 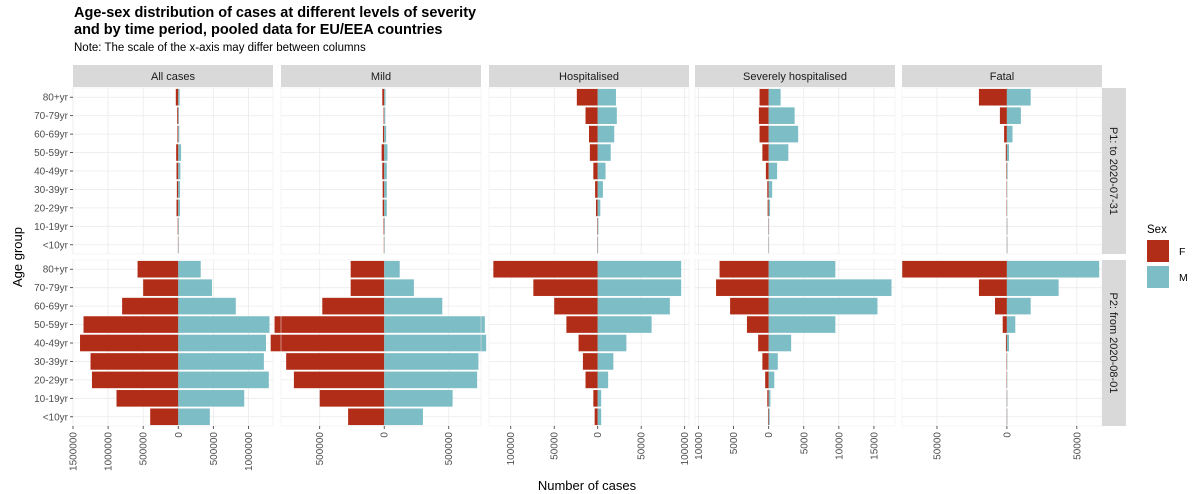 I want to click on x-tick-label: 10000, so click(x=839, y=446).